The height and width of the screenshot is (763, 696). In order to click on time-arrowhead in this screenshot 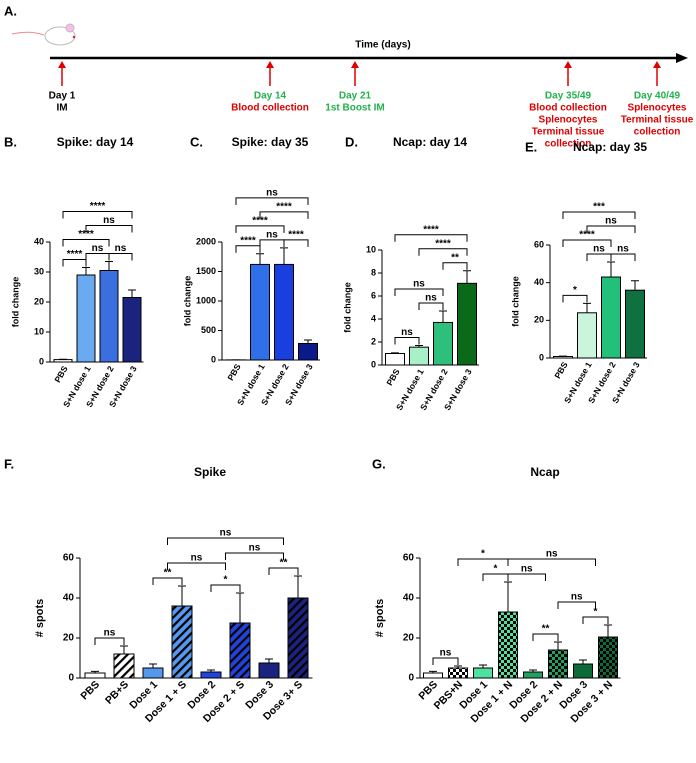, I will do `click(682, 58)`.